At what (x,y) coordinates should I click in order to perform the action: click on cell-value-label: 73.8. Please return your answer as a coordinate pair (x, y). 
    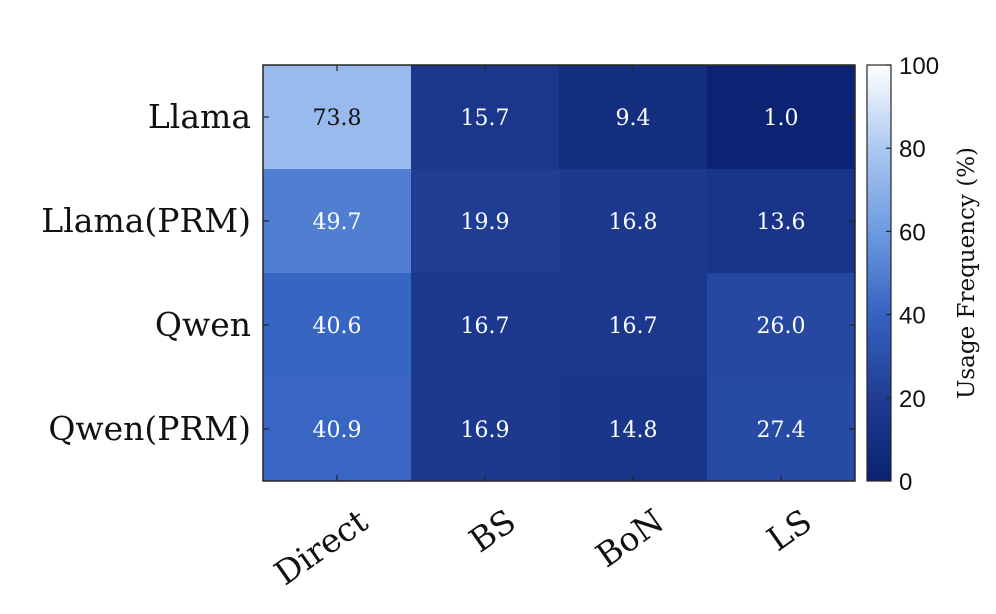
    Looking at the image, I should click on (337, 118).